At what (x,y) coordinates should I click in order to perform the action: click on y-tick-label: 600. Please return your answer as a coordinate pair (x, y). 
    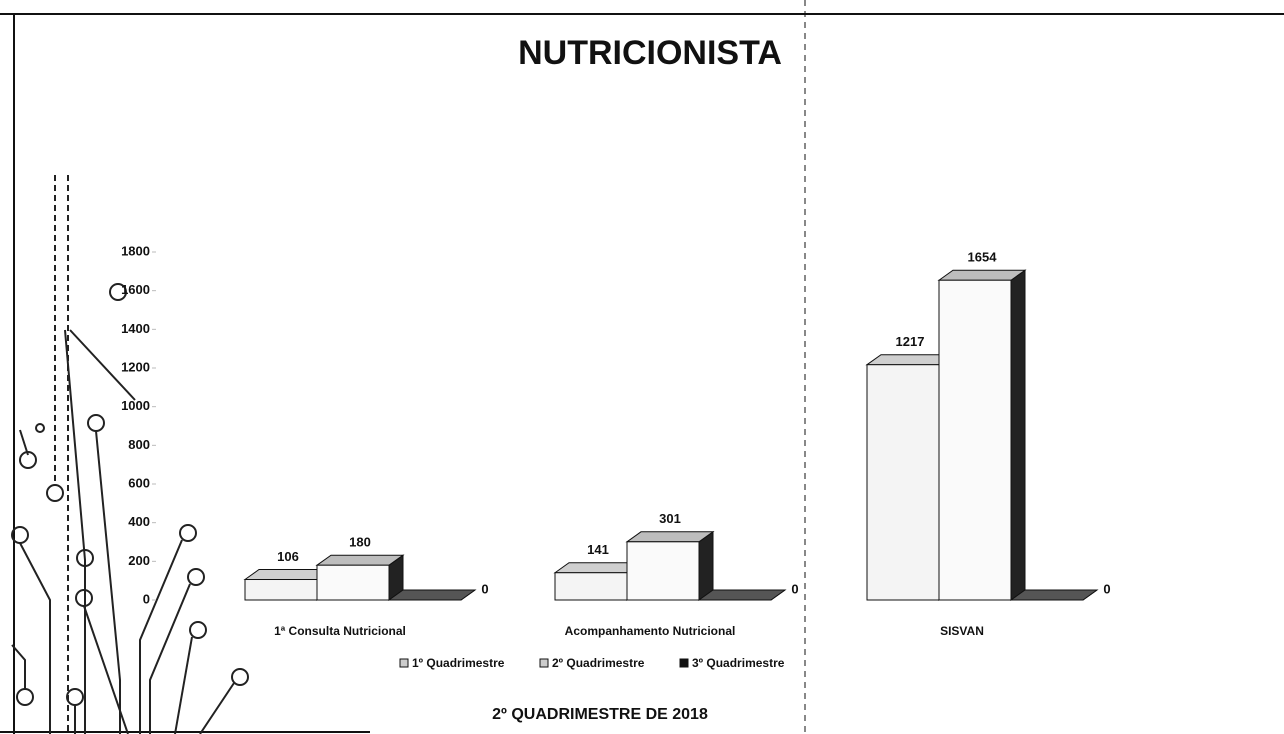
    Looking at the image, I should click on (139, 482).